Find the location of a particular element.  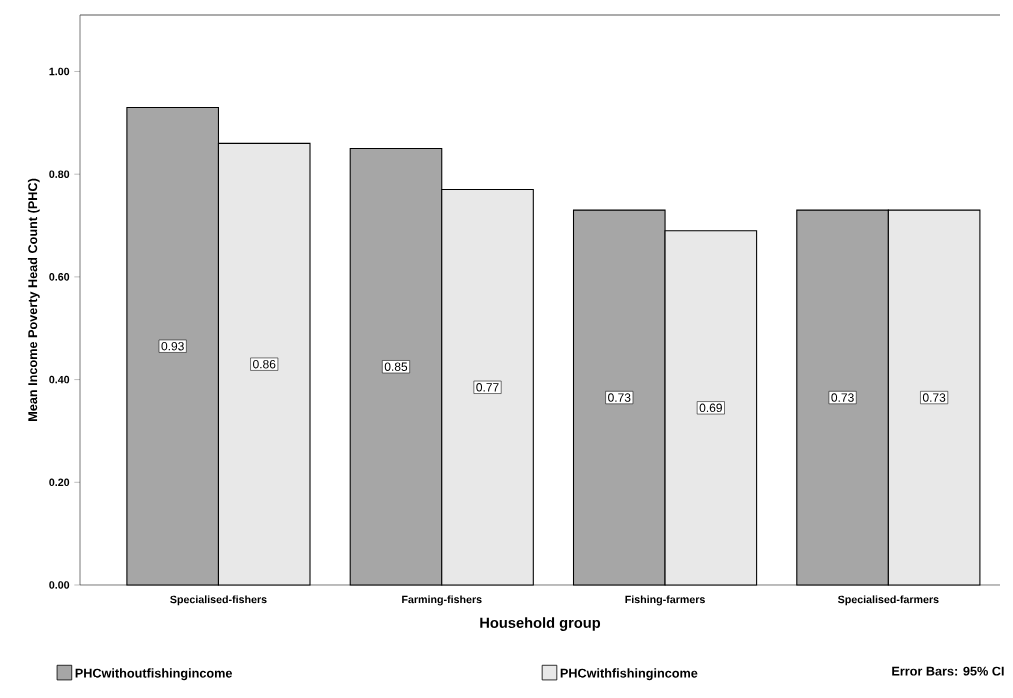

y-tick-label: 0.60 is located at coordinates (59, 277).